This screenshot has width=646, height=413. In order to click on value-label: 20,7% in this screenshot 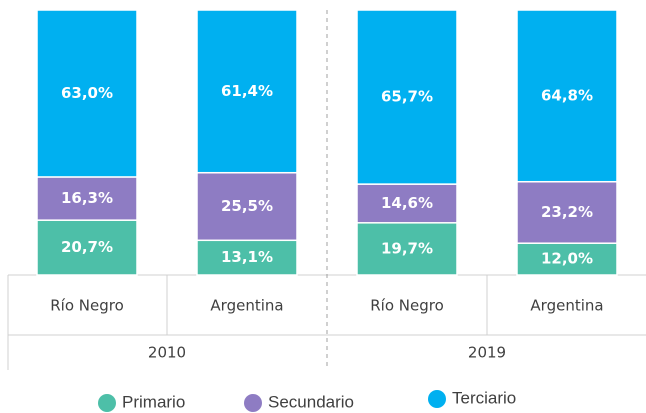, I will do `click(87, 247)`.